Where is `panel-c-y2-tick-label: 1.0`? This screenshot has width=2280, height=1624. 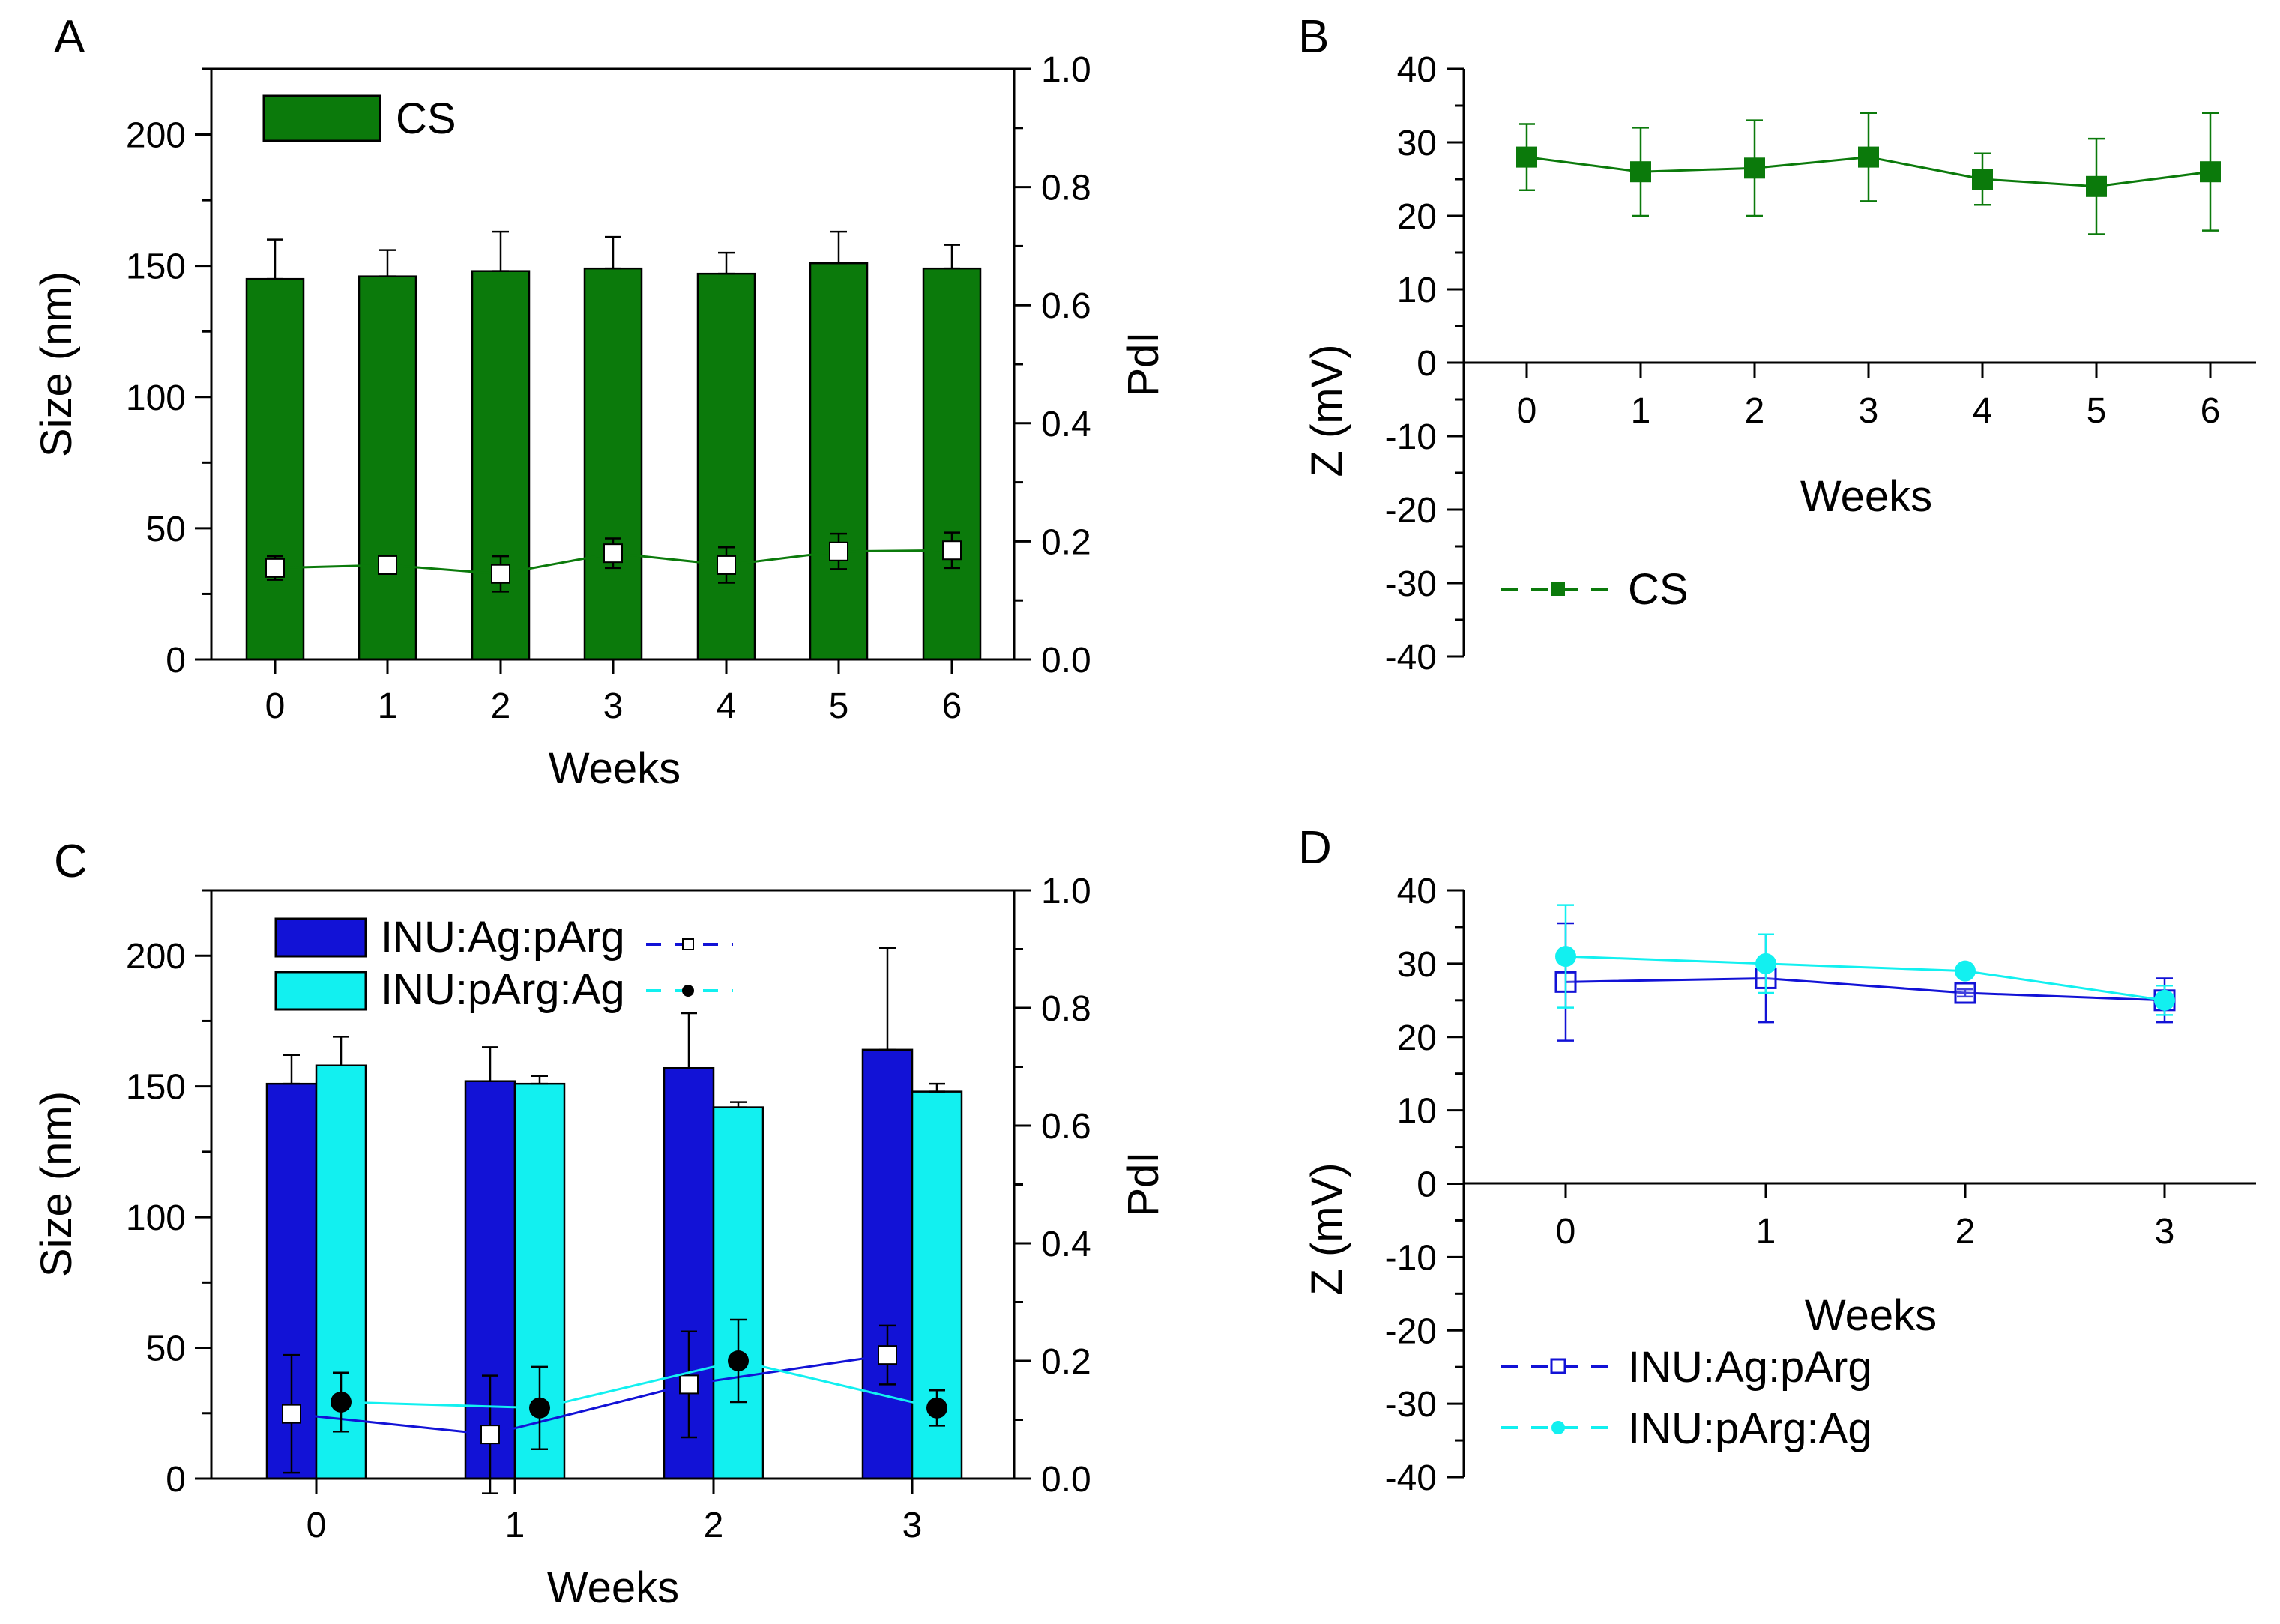 panel-c-y2-tick-label: 1.0 is located at coordinates (1066, 891).